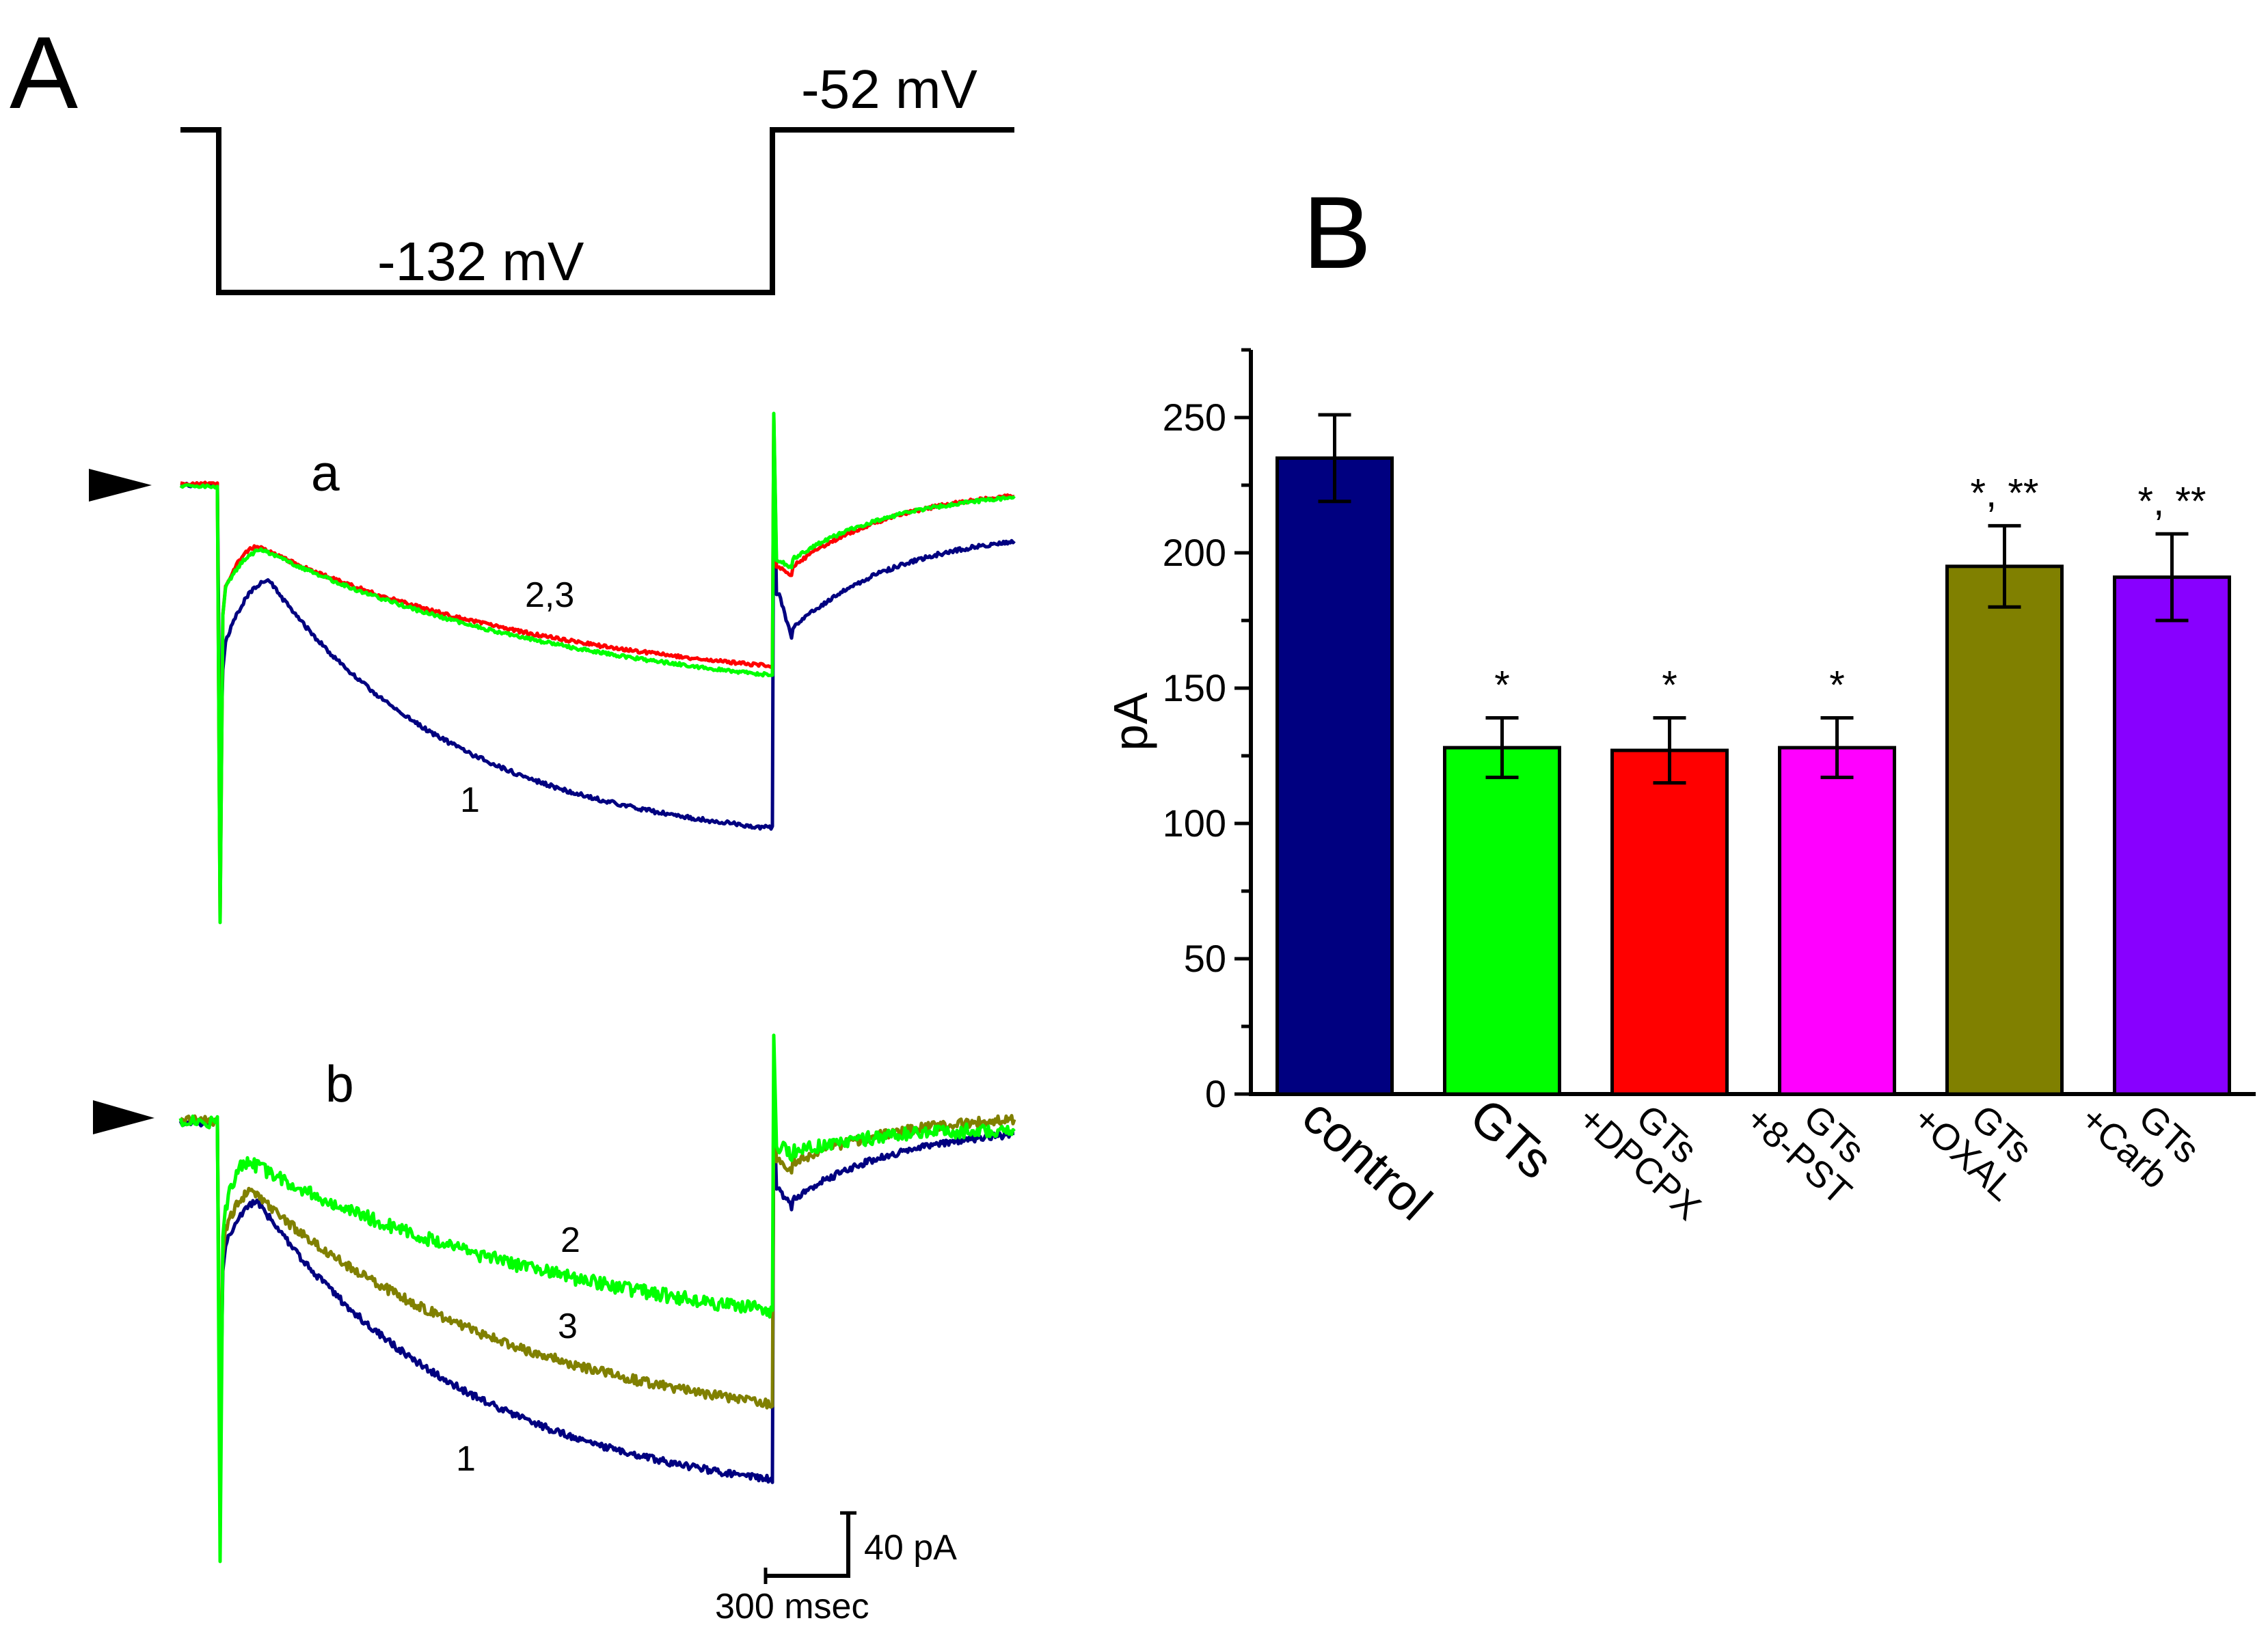  Describe the element at coordinates (1511, 1138) in the screenshot. I see `x-tick-label: GTs` at that location.